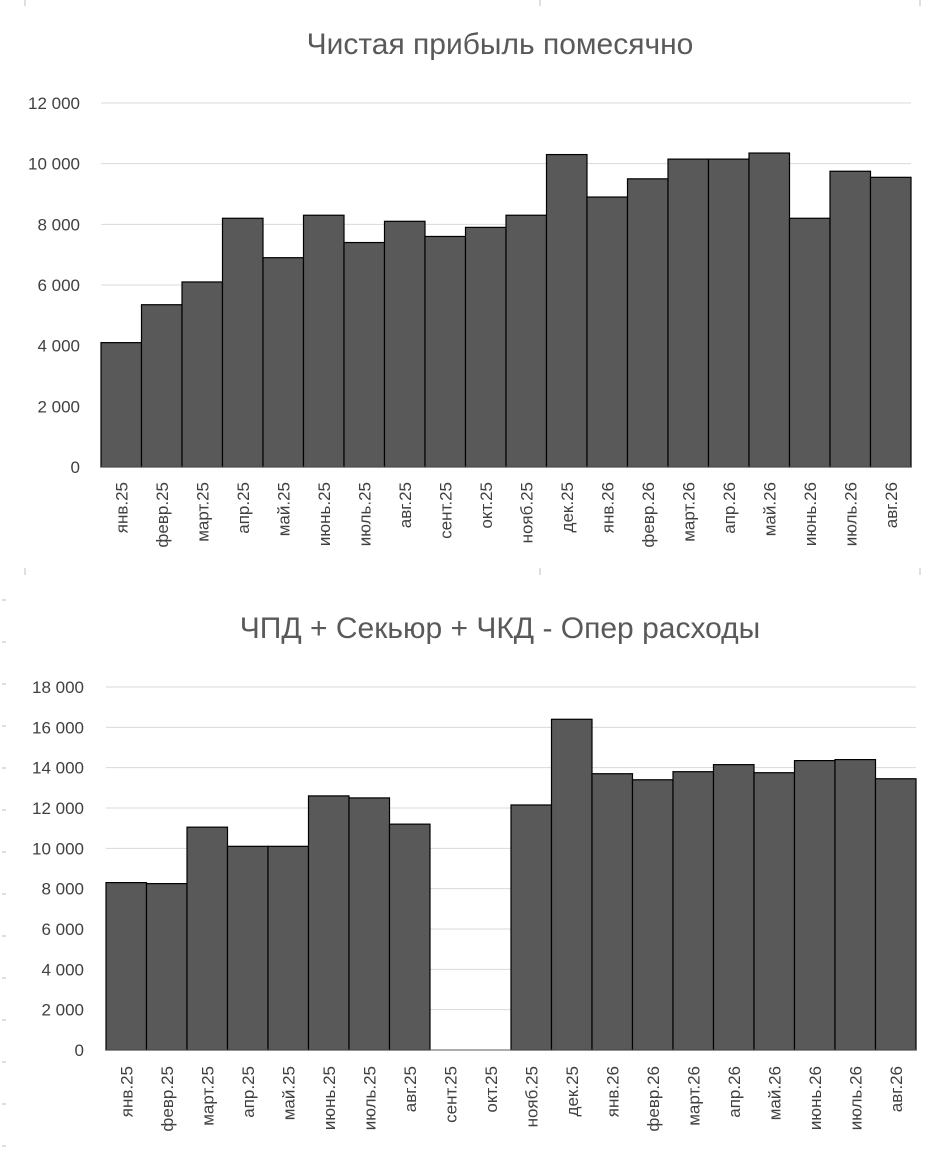  Describe the element at coordinates (572, 1091) in the screenshot. I see `x-tick-label: дек.25` at that location.